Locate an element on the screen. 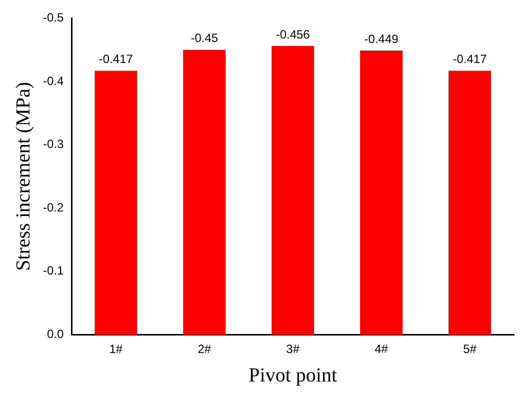  data-label: -0.449 is located at coordinates (381, 39).